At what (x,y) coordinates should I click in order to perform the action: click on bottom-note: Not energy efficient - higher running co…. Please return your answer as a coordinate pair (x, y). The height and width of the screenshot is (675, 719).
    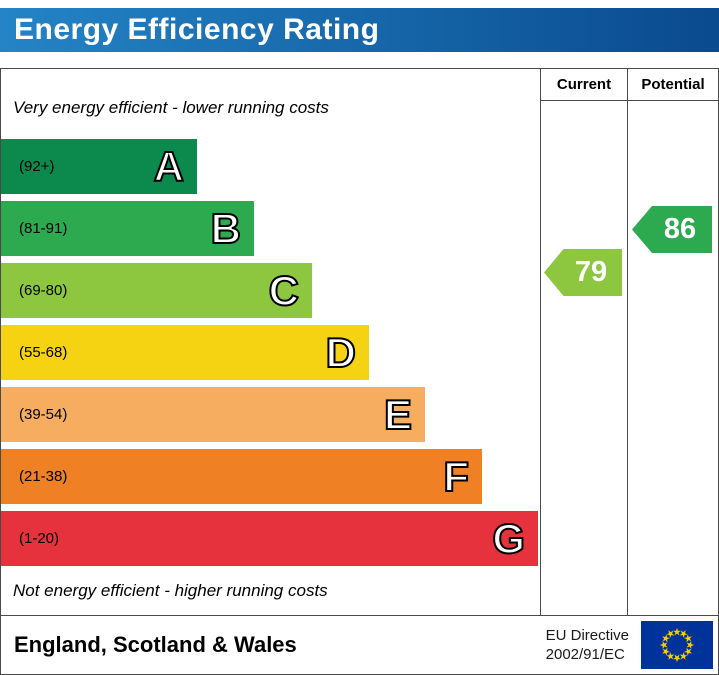
    Looking at the image, I should click on (170, 590).